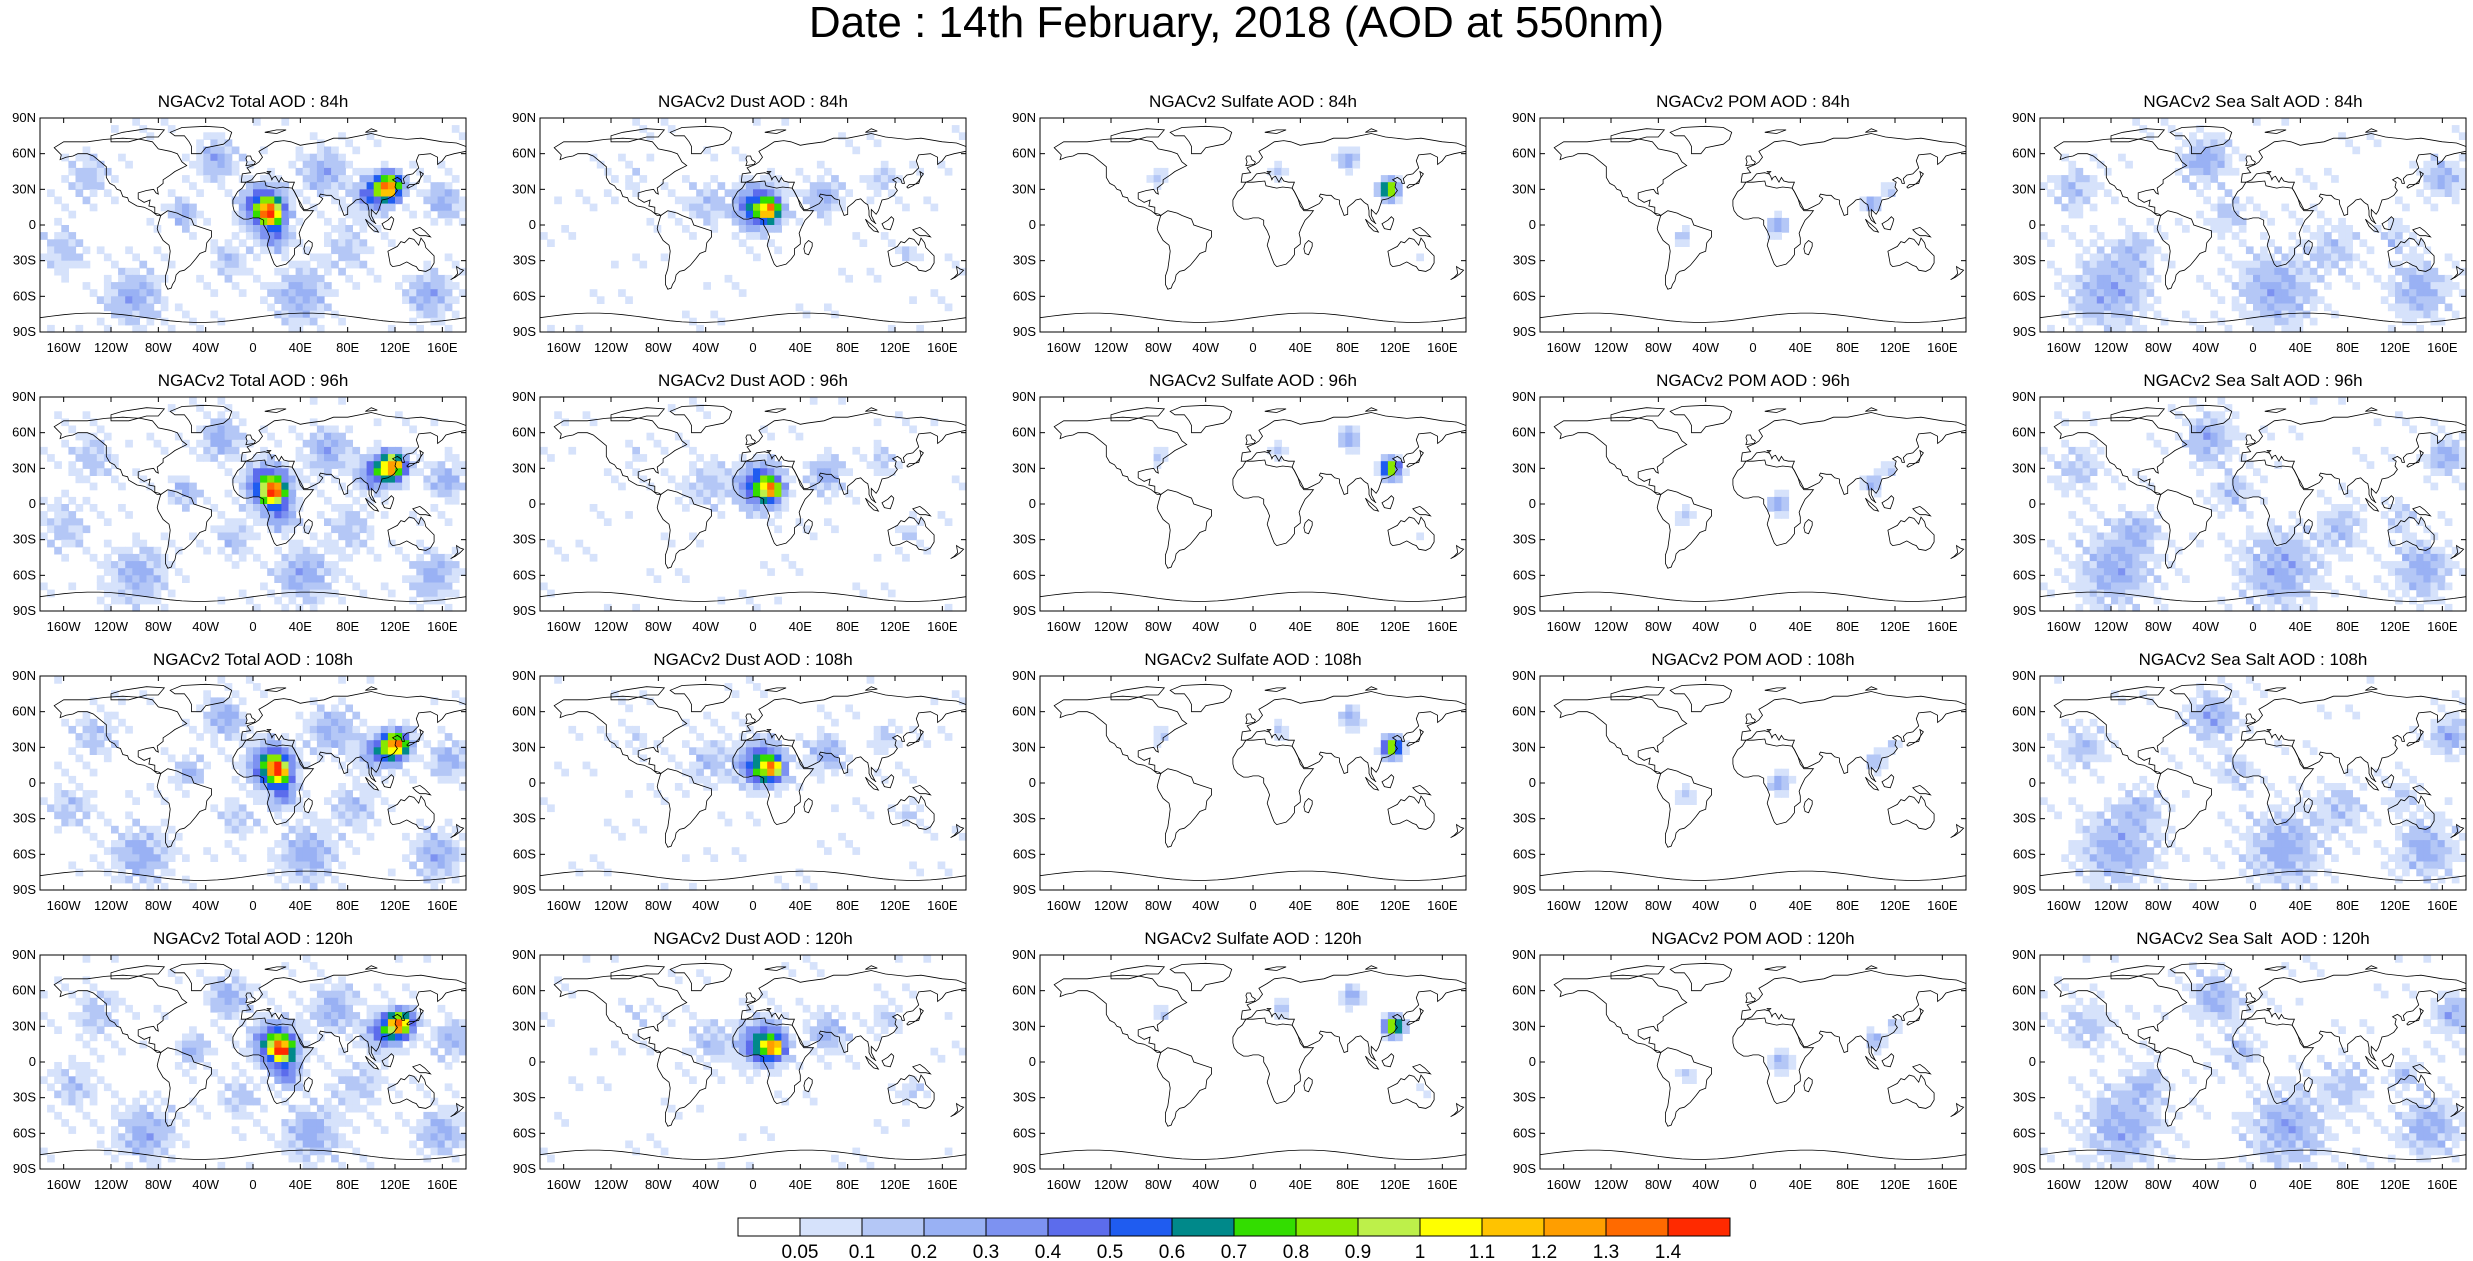  What do you see at coordinates (1172, 1251) in the screenshot?
I see `colorbar-label: 0.6` at bounding box center [1172, 1251].